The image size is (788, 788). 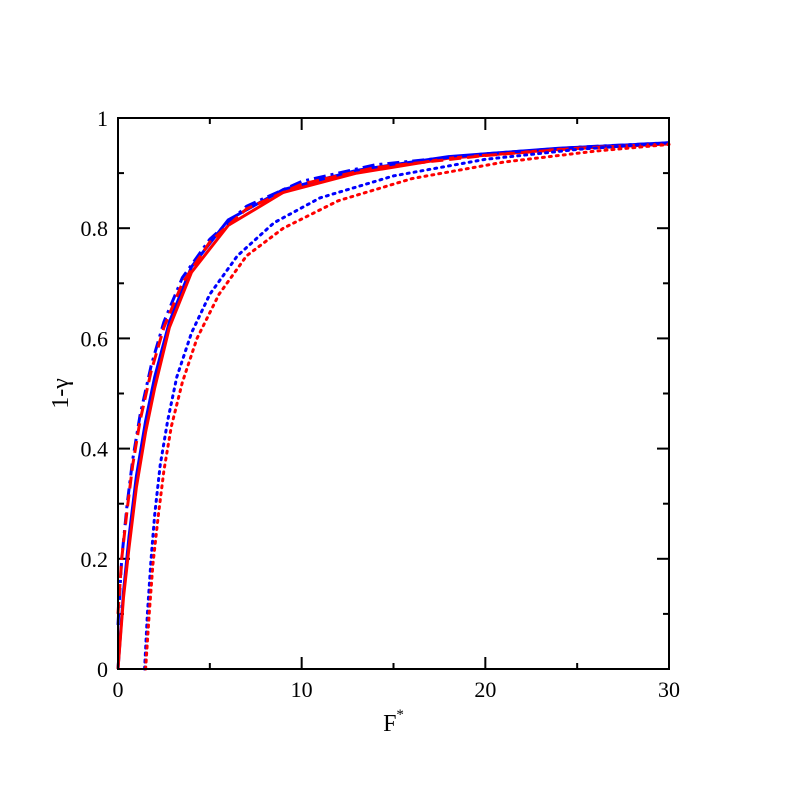 I want to click on y-axis-label: 1-γ, so click(x=61, y=393).